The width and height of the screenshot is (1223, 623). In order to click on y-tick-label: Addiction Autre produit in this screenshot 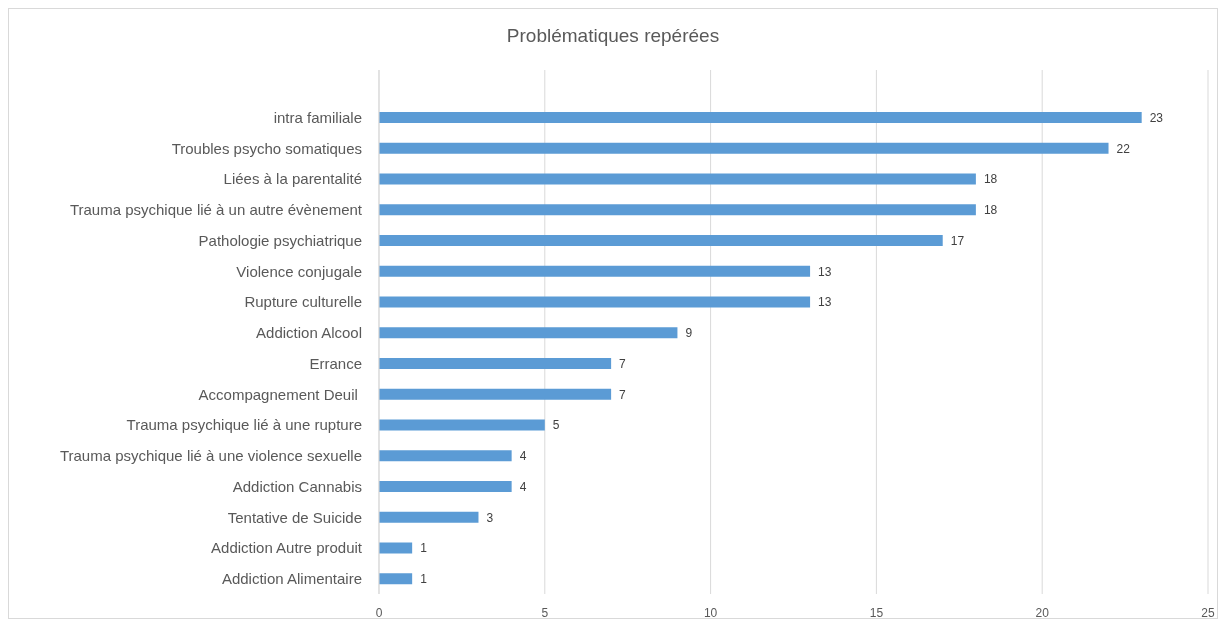, I will do `click(287, 548)`.